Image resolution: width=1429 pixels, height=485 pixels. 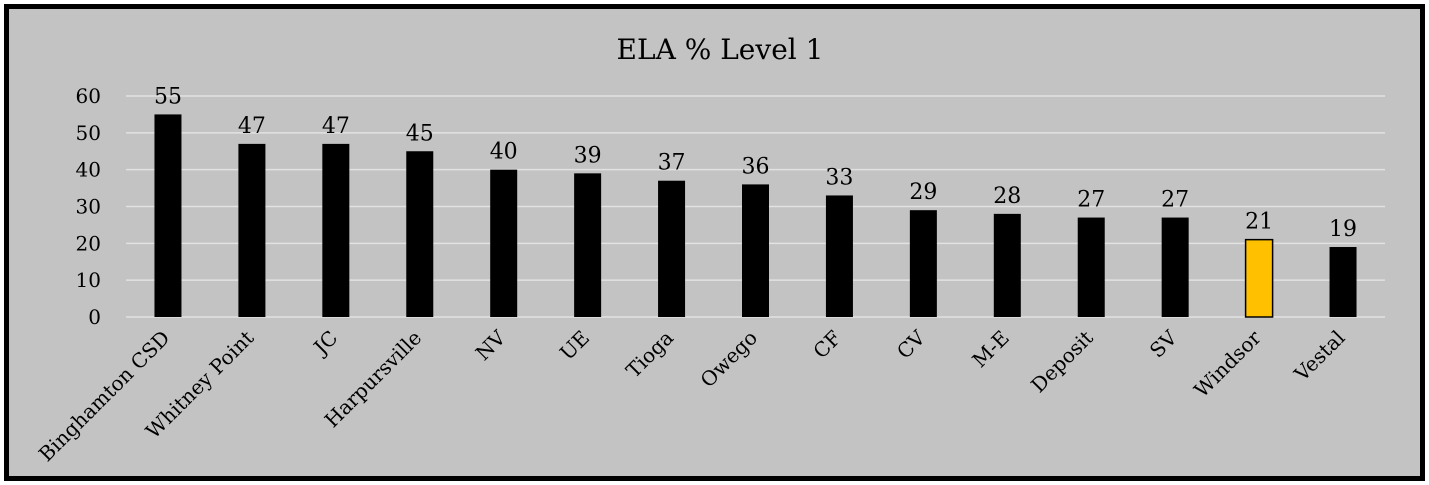 I want to click on data-label: 36, so click(x=756, y=166).